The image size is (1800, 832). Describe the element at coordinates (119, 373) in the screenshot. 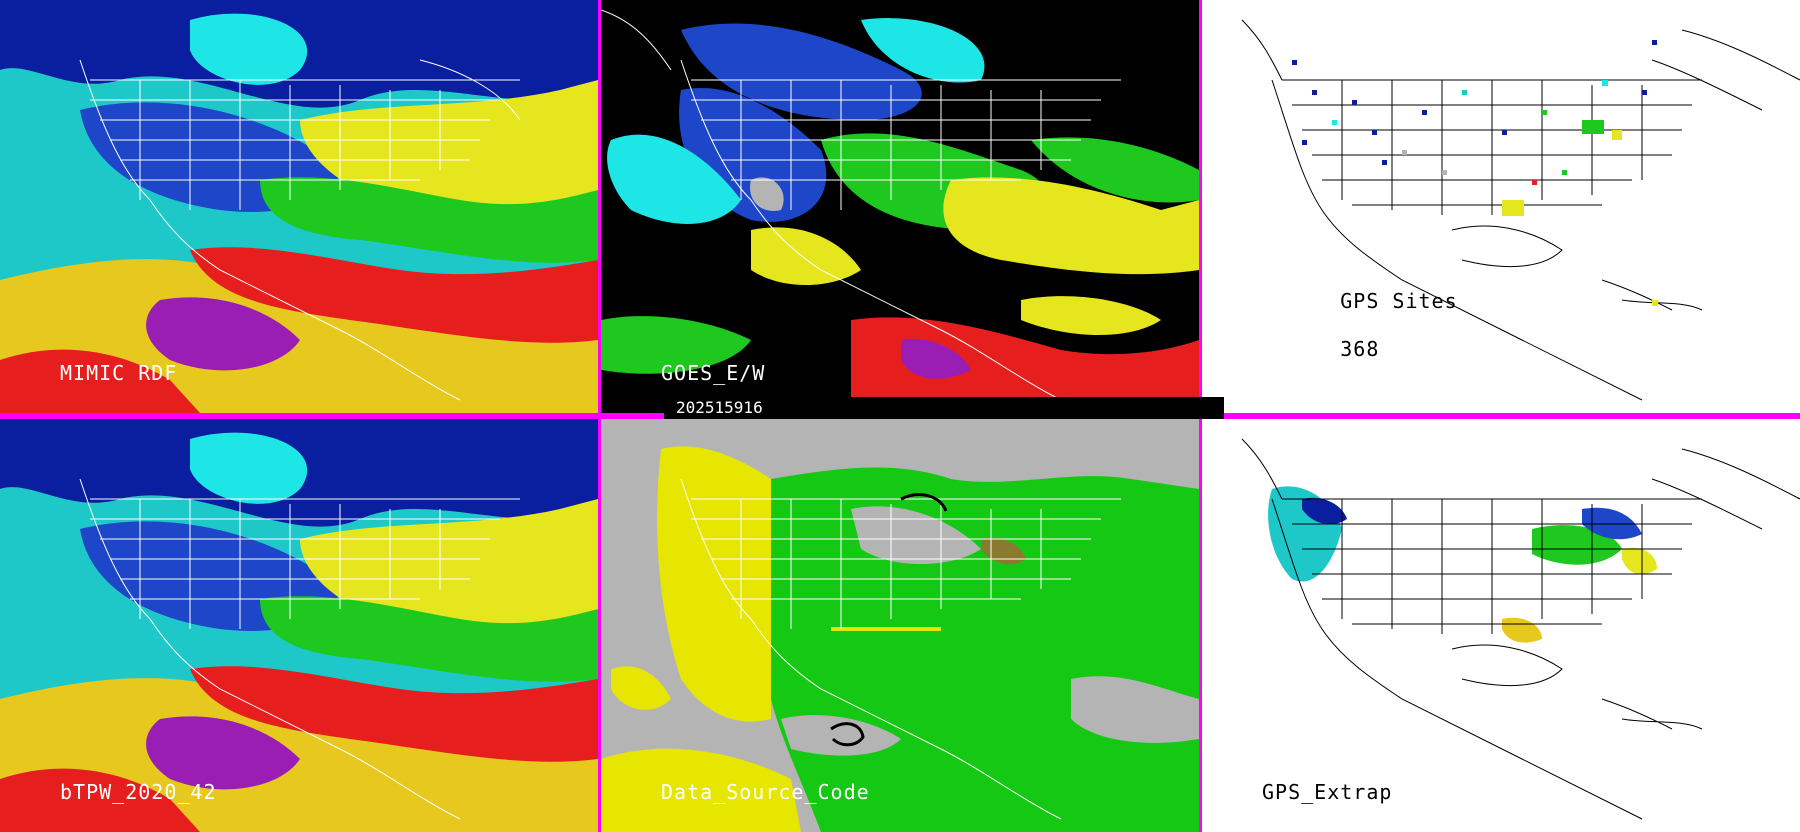

I see `mimic-rdf-label: MIMIC RDF` at that location.